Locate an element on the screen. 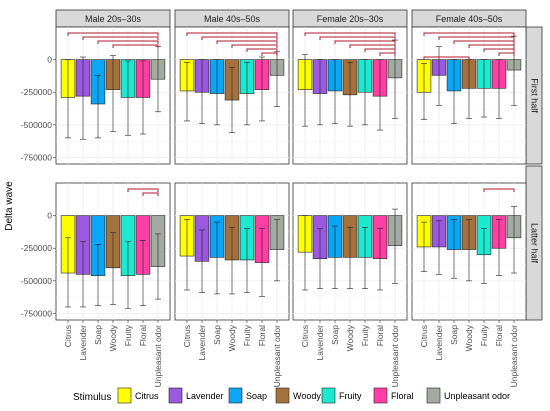  col-strip-3: Female 20s–30s is located at coordinates (350, 18).